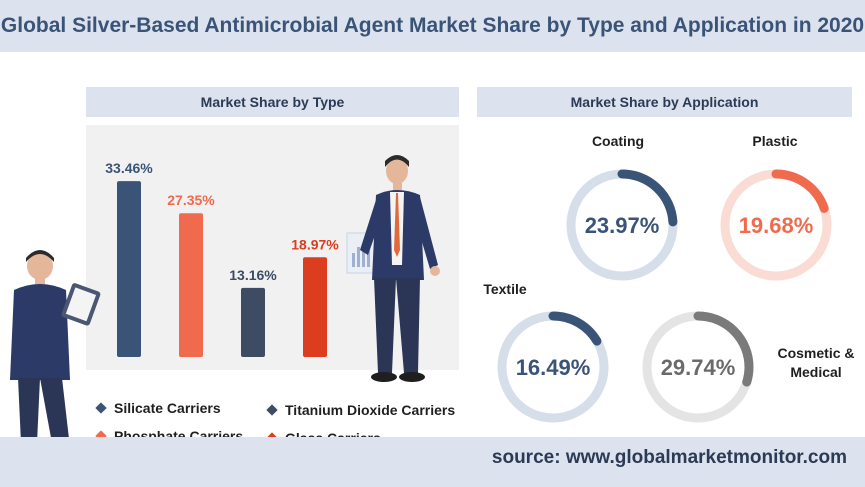  I want to click on legend-item-titanium-dioxide: Titanium Dioxide Carriers, so click(361, 410).